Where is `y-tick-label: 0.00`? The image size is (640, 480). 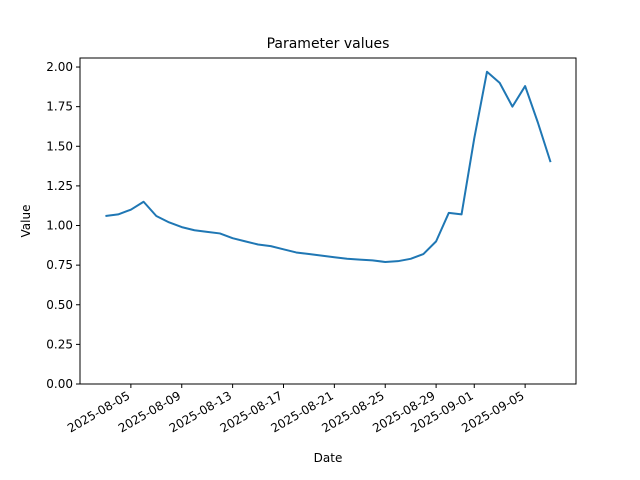 y-tick-label: 0.00 is located at coordinates (59, 384).